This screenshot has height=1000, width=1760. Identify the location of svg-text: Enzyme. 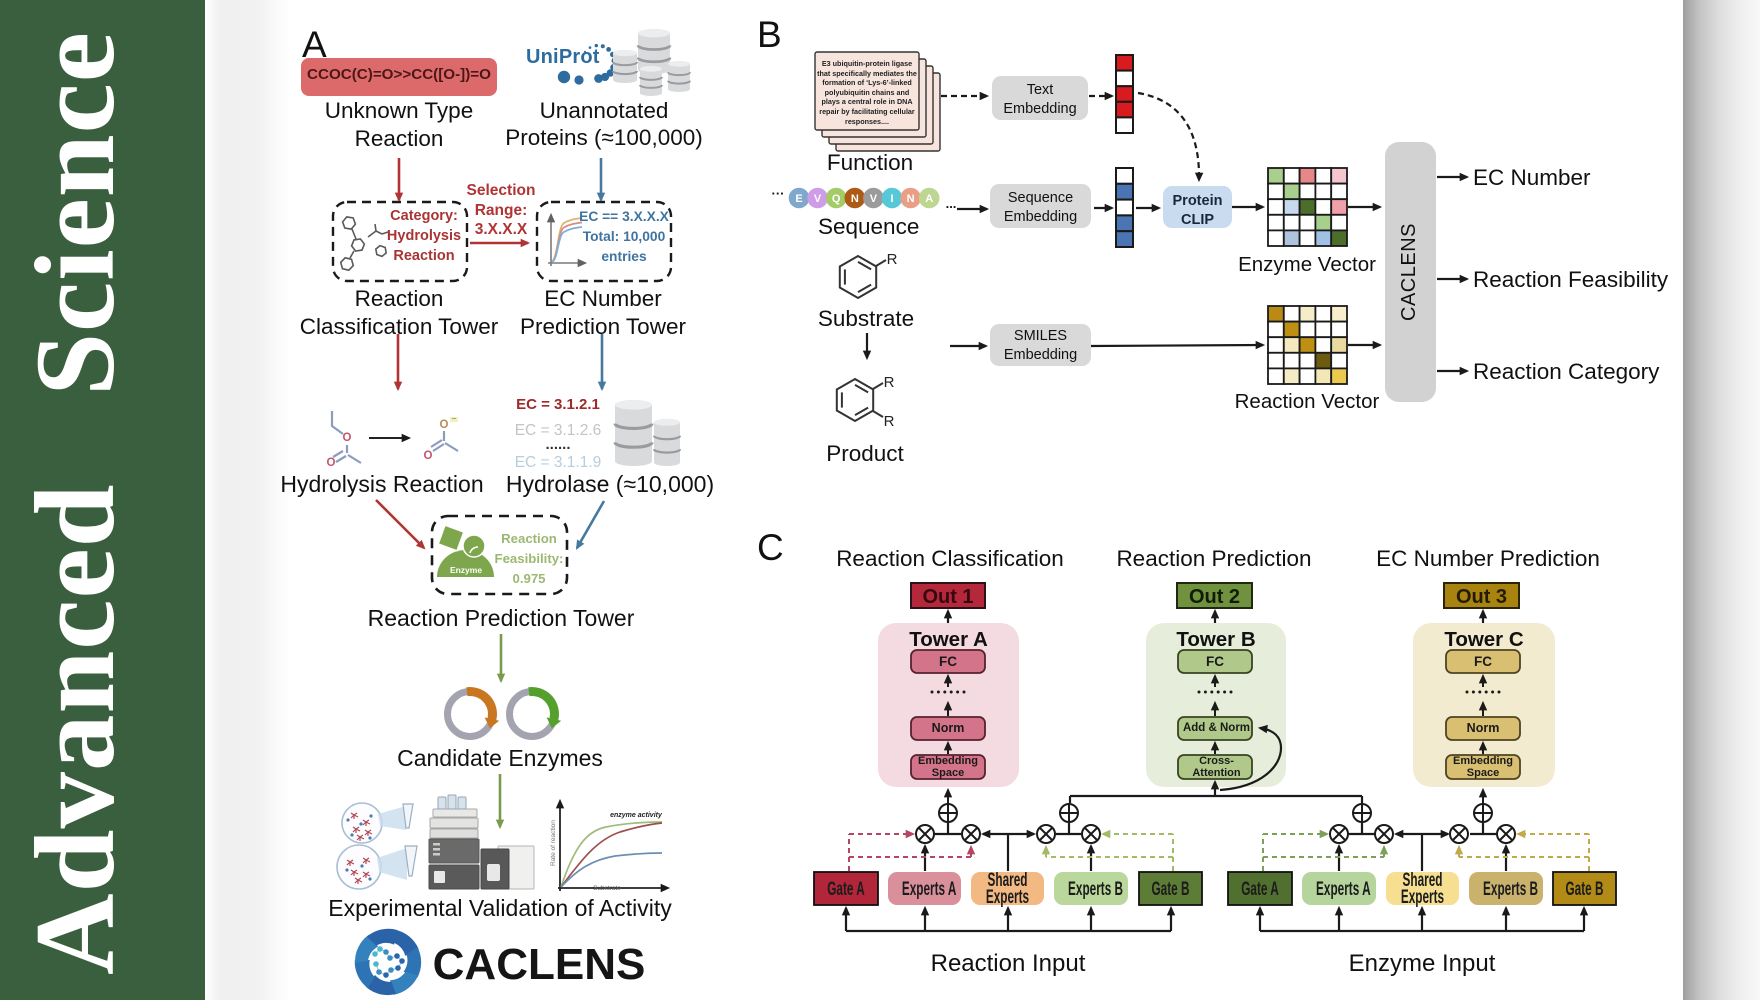
(466, 570).